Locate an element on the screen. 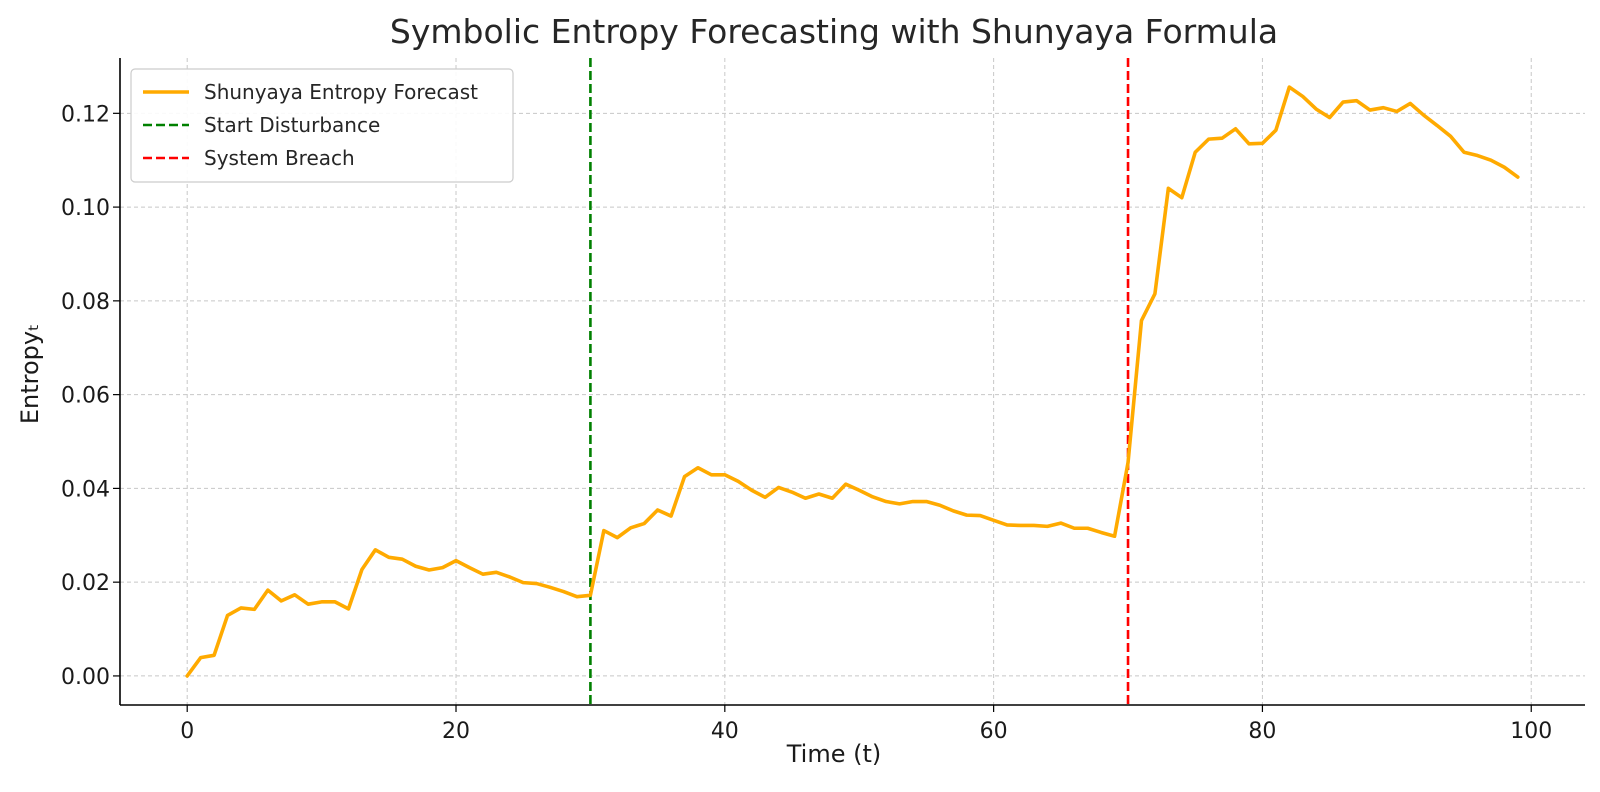  x-tick-label: 60 is located at coordinates (994, 731).